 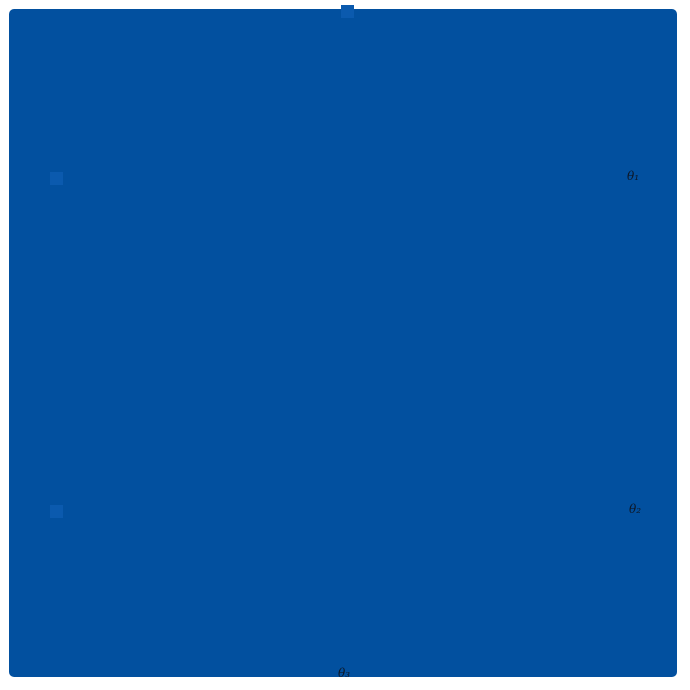 I want to click on marker-square-top, so click(x=347, y=11).